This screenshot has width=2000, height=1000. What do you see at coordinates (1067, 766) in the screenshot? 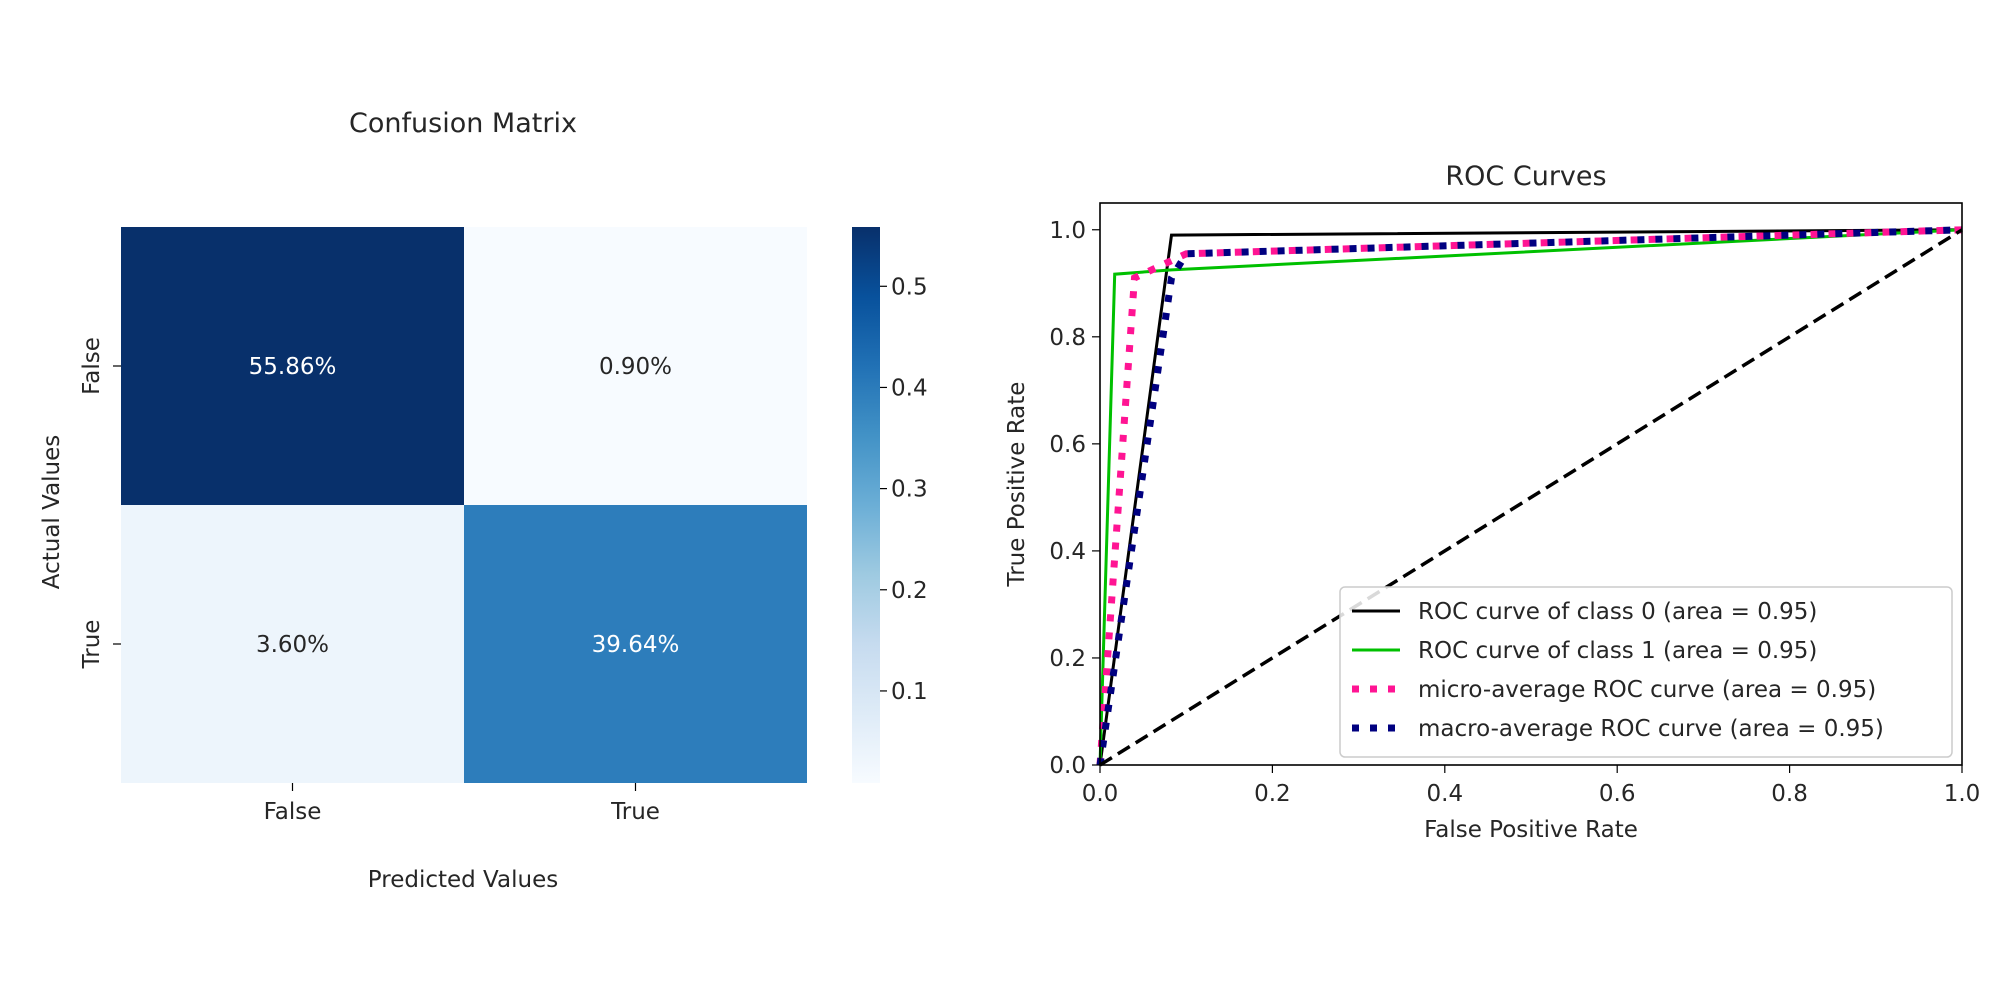
I see `roc-ytick-label: 0.0` at bounding box center [1067, 766].